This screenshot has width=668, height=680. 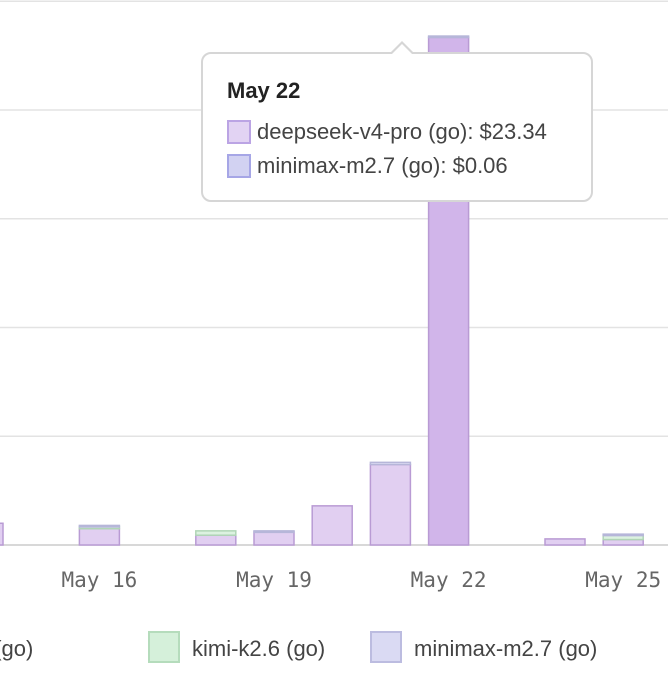 What do you see at coordinates (505, 648) in the screenshot?
I see `legend-label: minimax-m2.7 (go)` at bounding box center [505, 648].